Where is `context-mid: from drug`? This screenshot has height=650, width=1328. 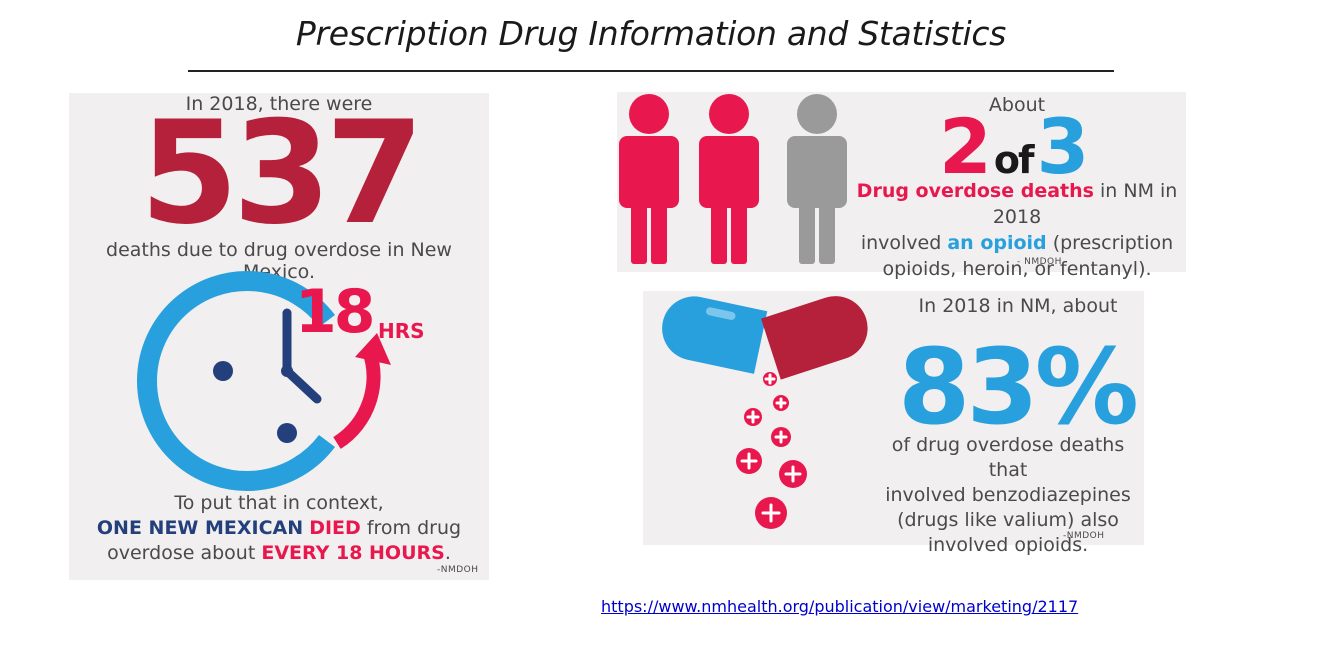
context-mid: from drug is located at coordinates (411, 528).